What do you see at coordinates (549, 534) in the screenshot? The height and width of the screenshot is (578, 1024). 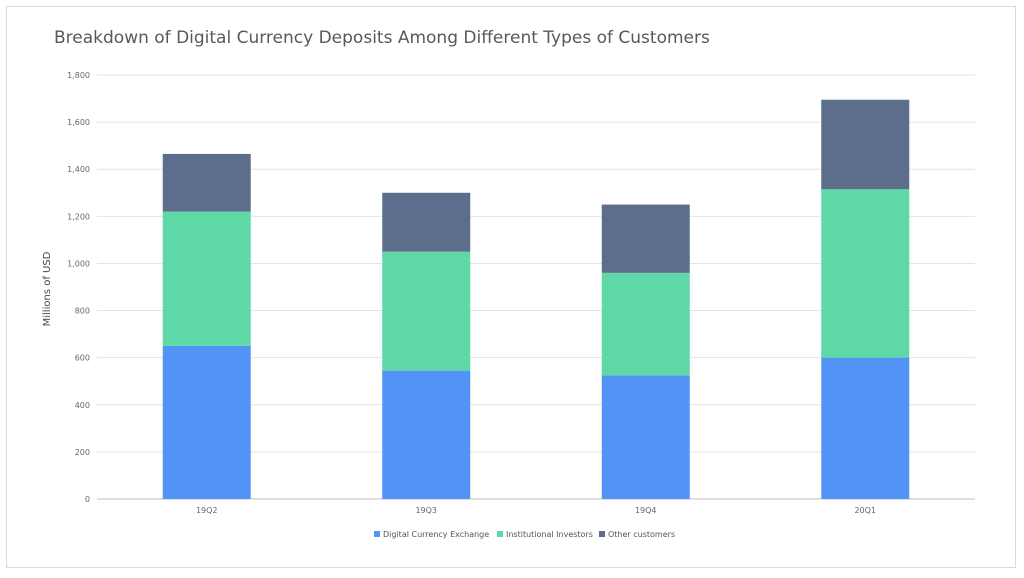 I see `legend-label: Institutional Investors` at bounding box center [549, 534].